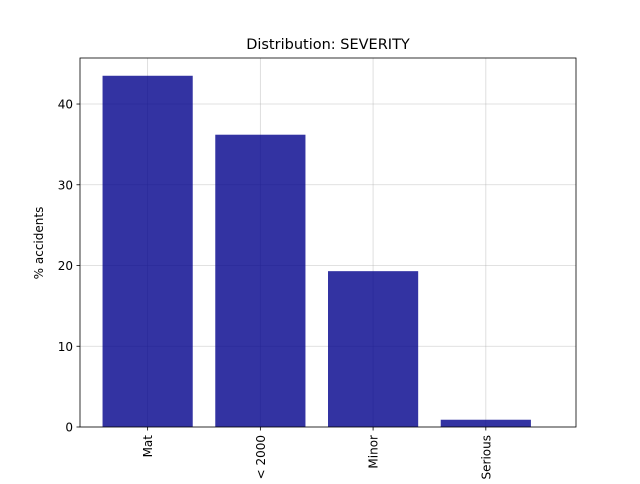  I want to click on x-tick-label: Mat, so click(148, 446).